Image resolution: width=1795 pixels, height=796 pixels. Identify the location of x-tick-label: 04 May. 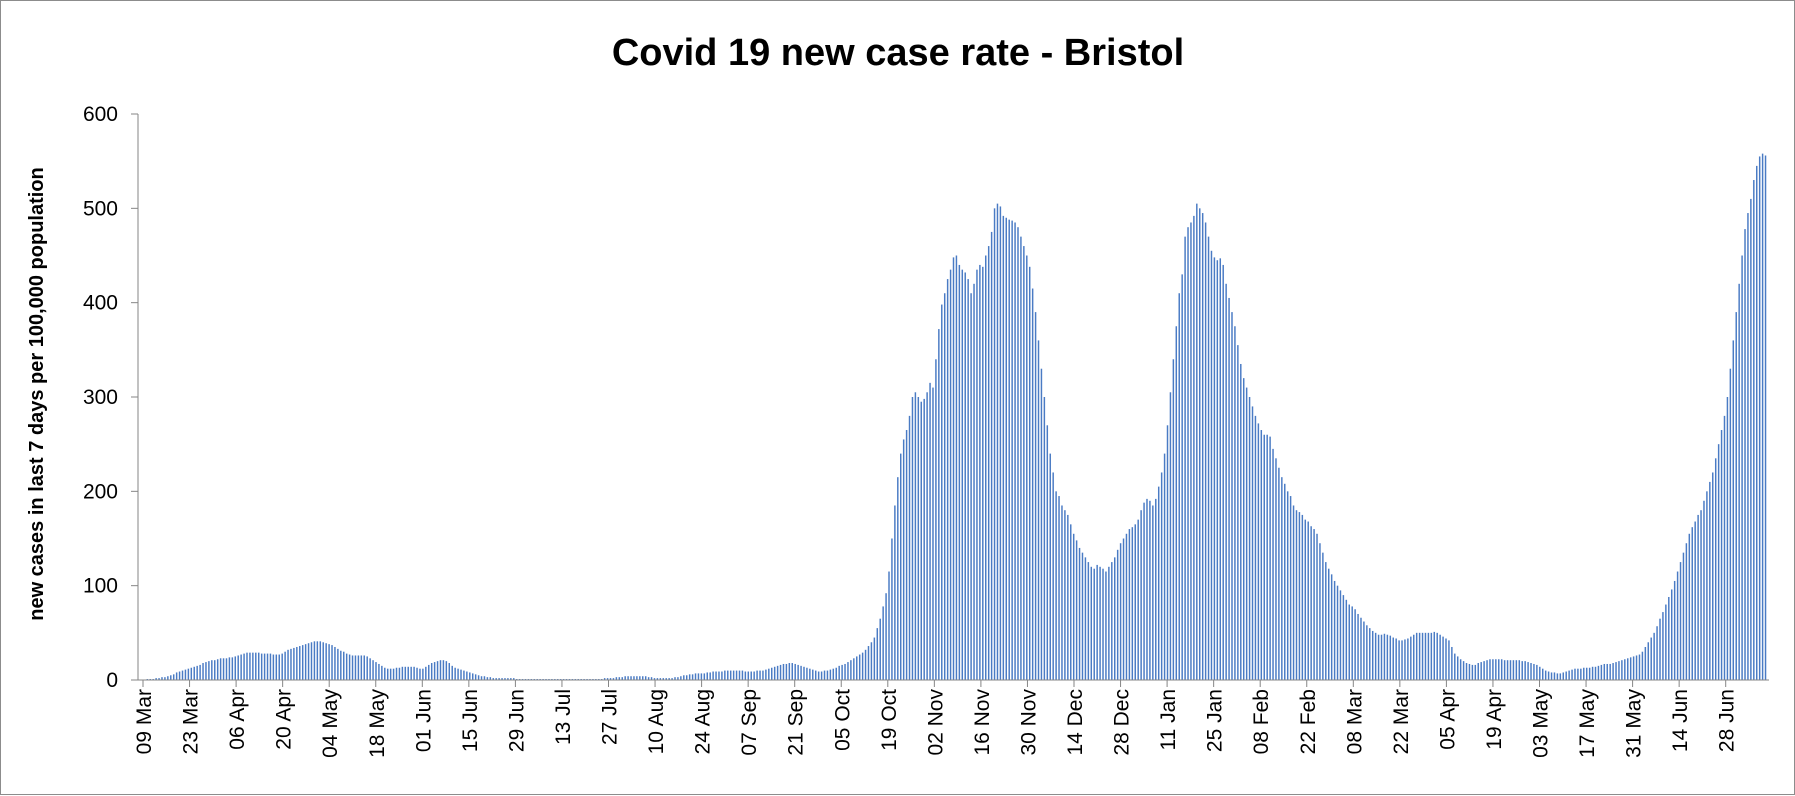
(330, 723).